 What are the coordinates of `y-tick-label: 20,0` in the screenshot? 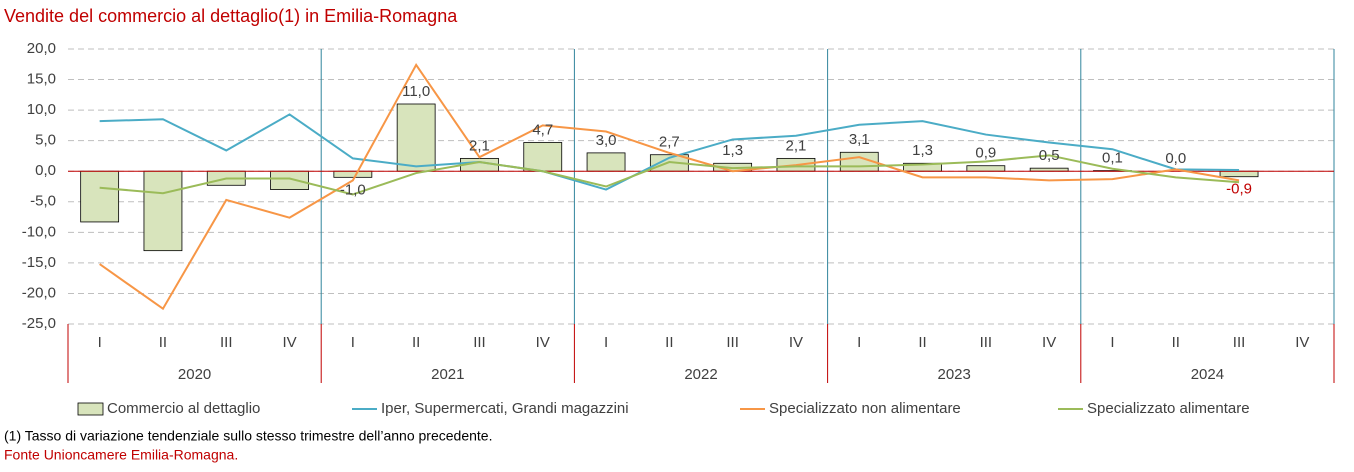 It's located at (41, 48).